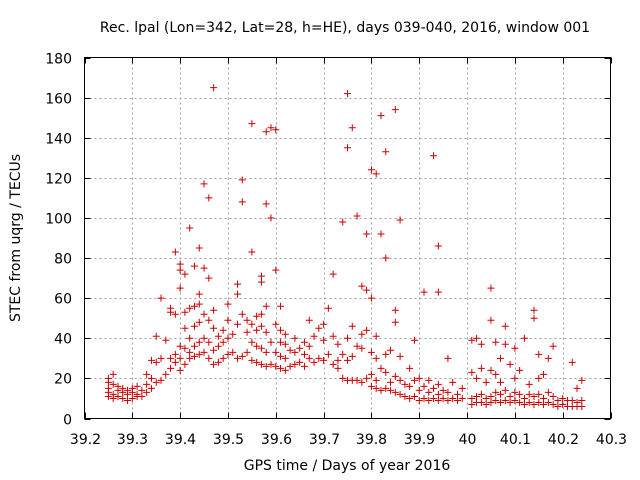 This screenshot has height=480, width=640. What do you see at coordinates (58, 140) in the screenshot?
I see `y-tick-label: 140` at bounding box center [58, 140].